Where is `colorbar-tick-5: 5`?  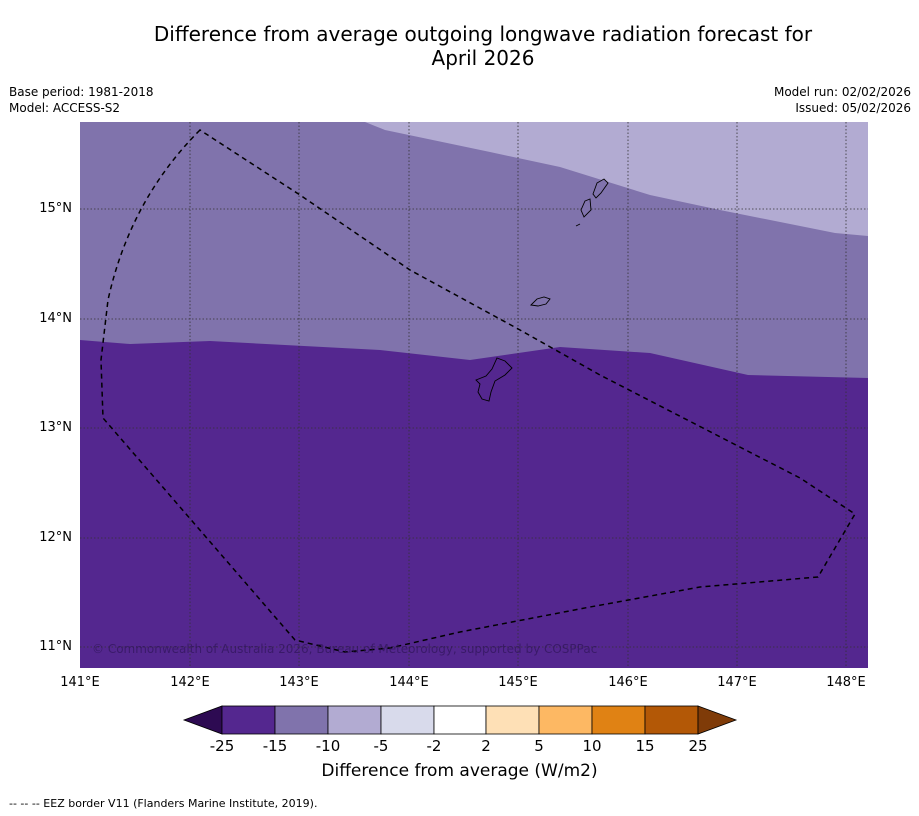
colorbar-tick-5: 5 is located at coordinates (539, 746).